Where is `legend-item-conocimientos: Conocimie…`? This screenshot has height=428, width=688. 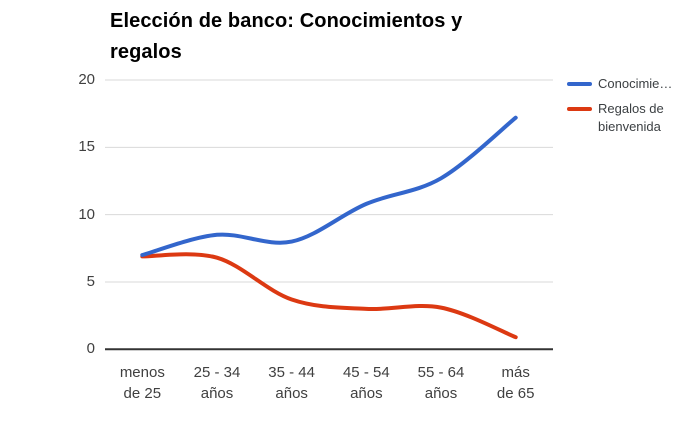
legend-item-conocimientos: Conocimie… is located at coordinates (626, 84).